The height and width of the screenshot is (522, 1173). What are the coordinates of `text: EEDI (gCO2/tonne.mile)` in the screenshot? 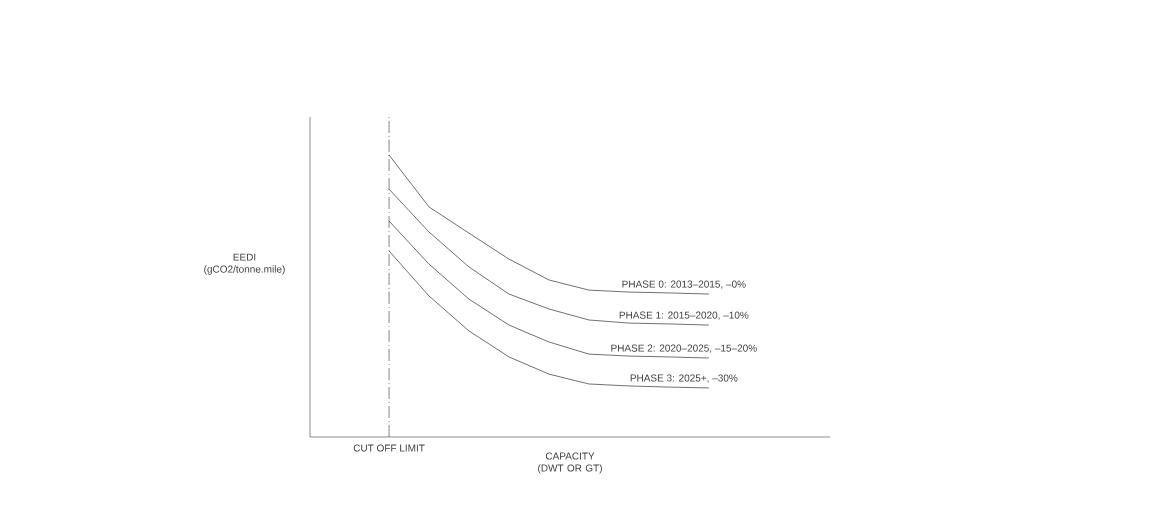 It's located at (244, 264).